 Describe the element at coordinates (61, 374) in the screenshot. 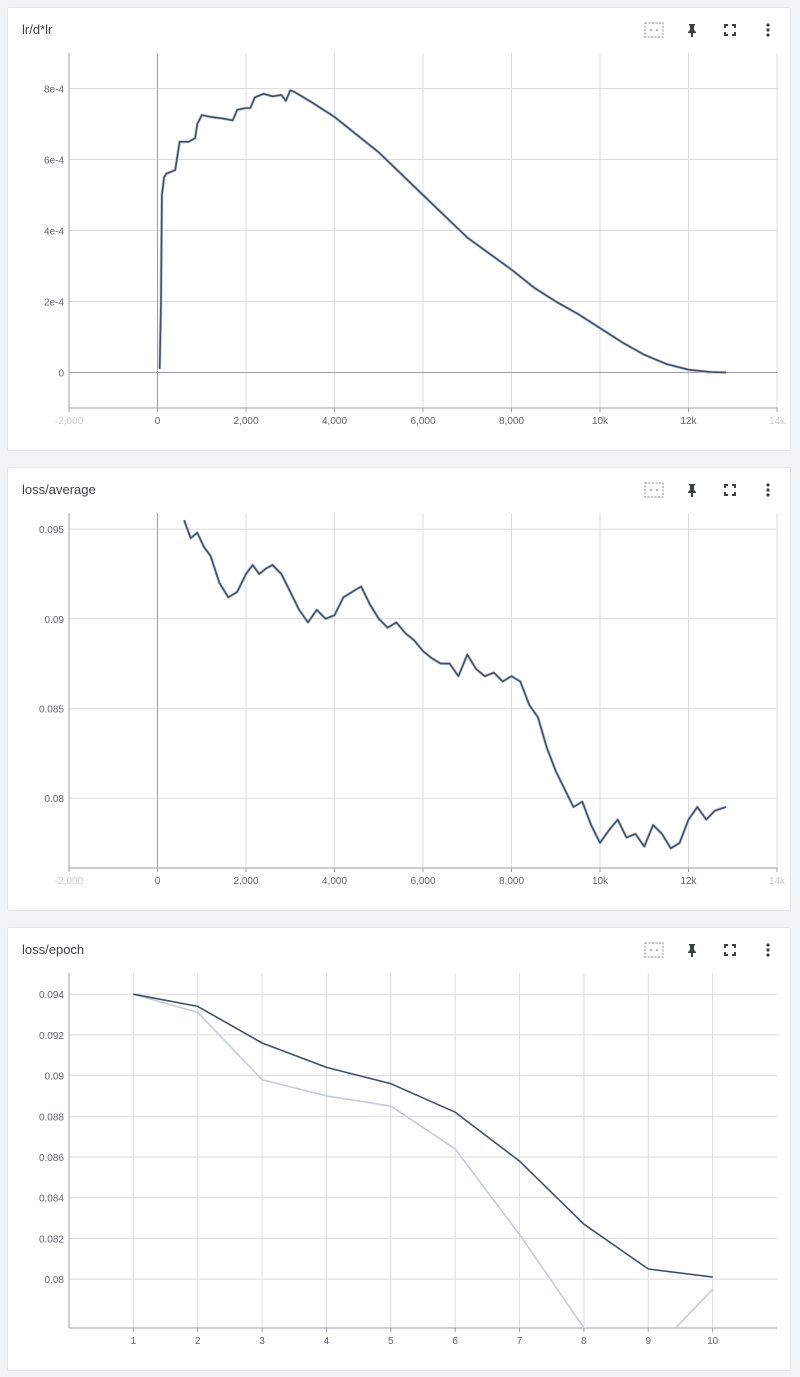

I see `y-tick-label: 0` at that location.